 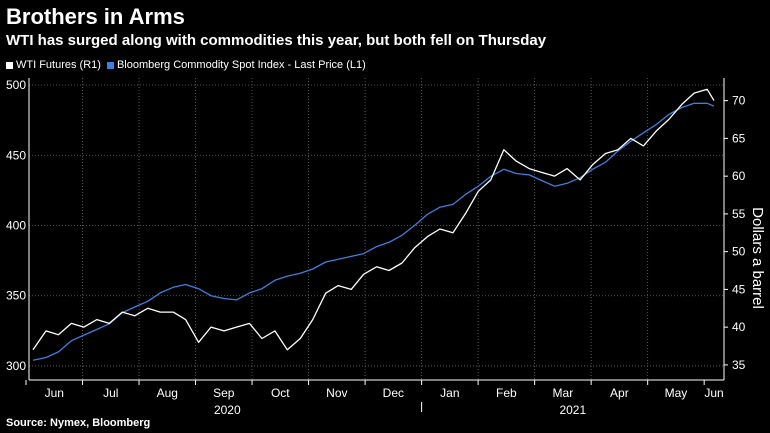 I want to click on legend-swatch-bcom, so click(x=110, y=65).